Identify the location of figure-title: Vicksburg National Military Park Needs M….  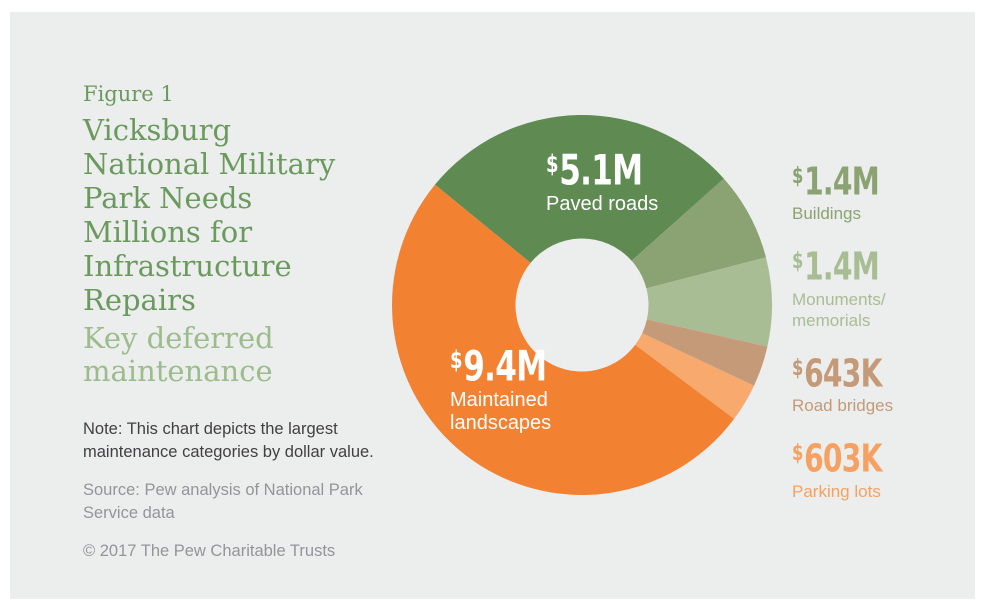
(233, 215).